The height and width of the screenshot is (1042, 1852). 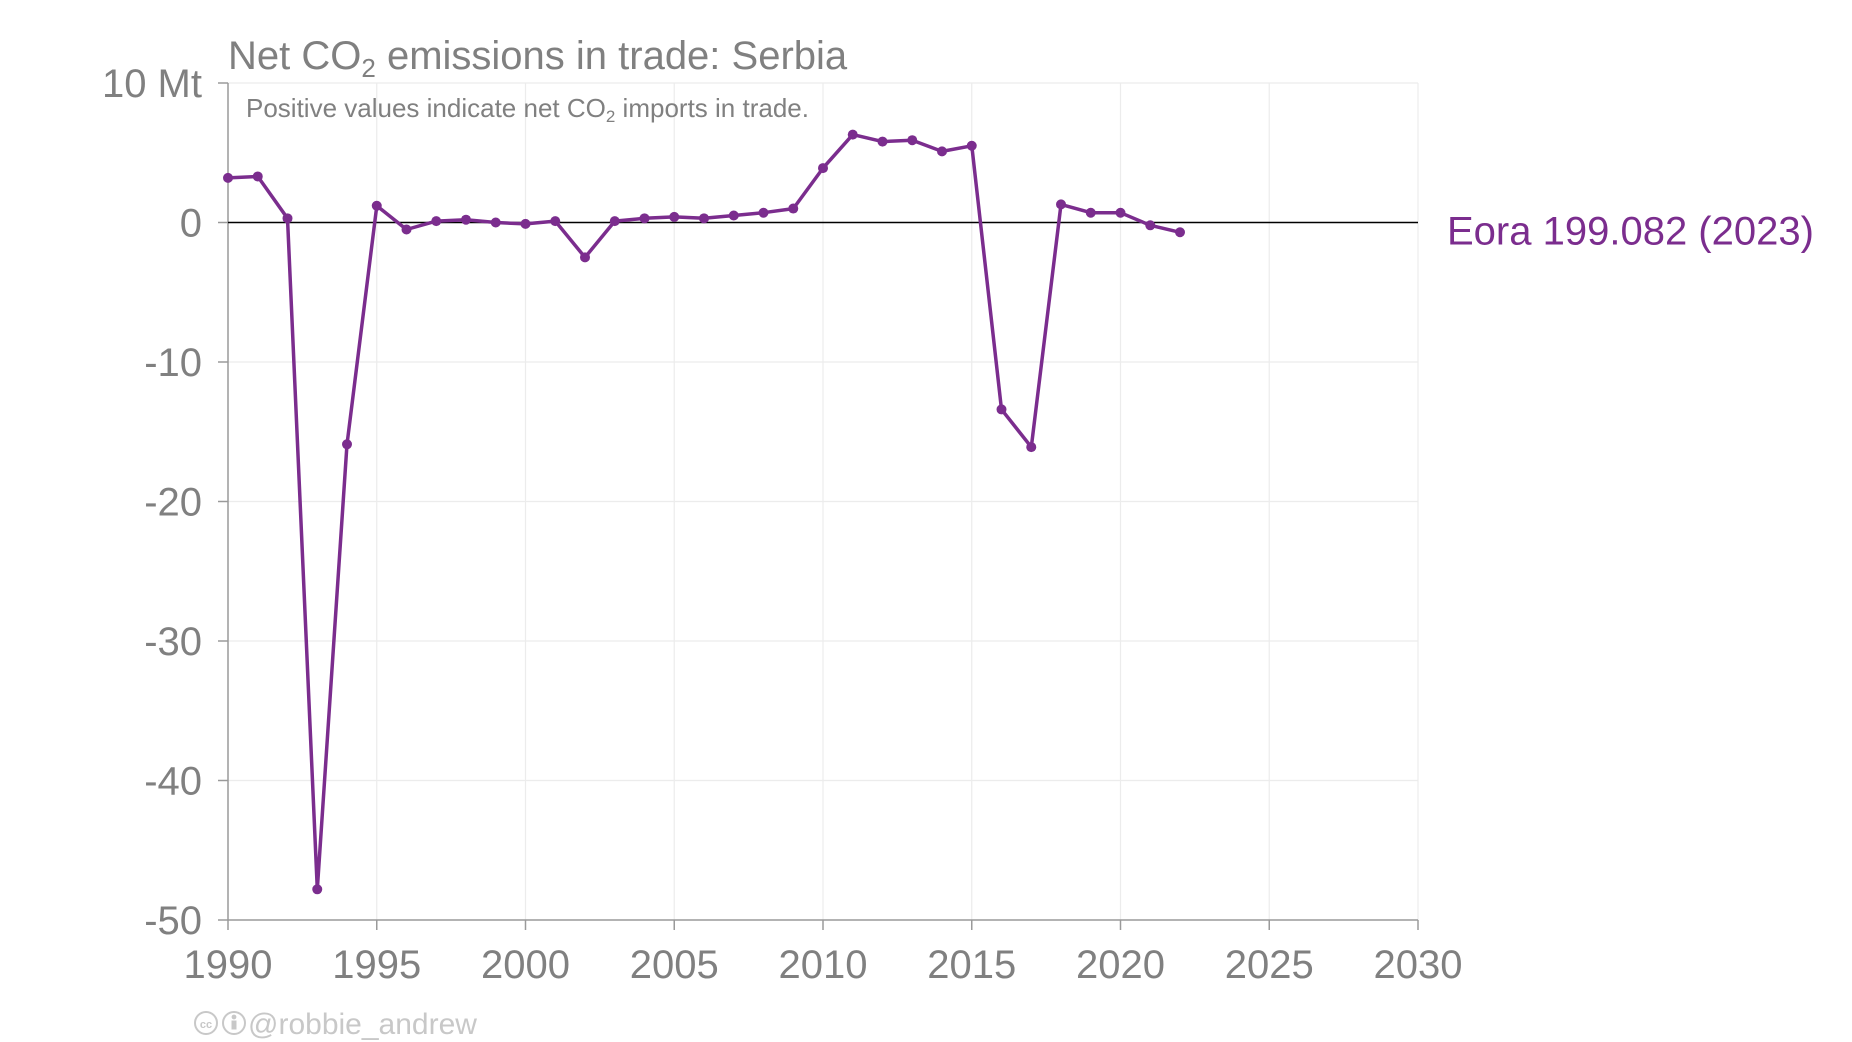 What do you see at coordinates (971, 965) in the screenshot?
I see `x-tick-label: 2015` at bounding box center [971, 965].